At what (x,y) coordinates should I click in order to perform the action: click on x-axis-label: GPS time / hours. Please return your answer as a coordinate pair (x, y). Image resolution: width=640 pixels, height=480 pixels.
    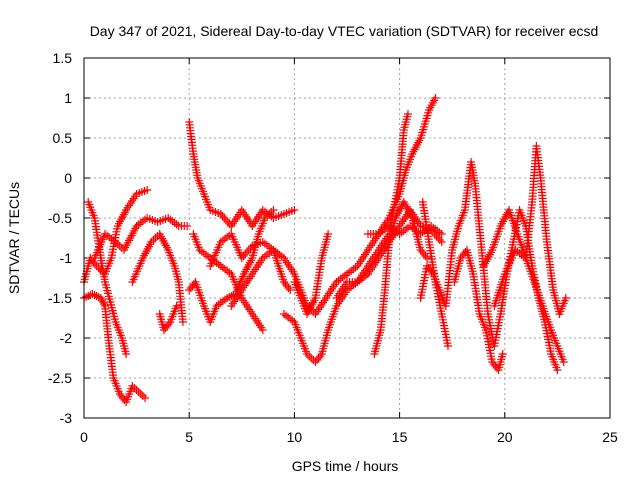
    Looking at the image, I should click on (345, 466).